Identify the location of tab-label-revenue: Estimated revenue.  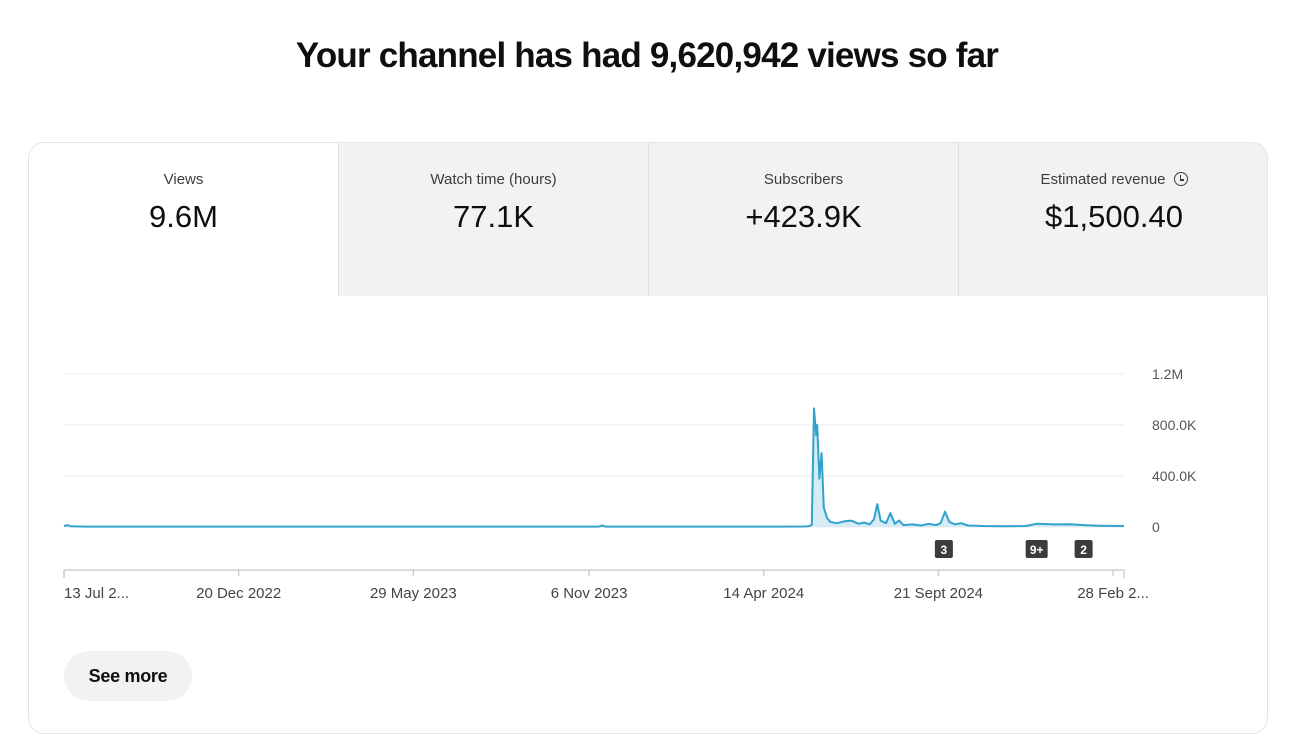
(1113, 179).